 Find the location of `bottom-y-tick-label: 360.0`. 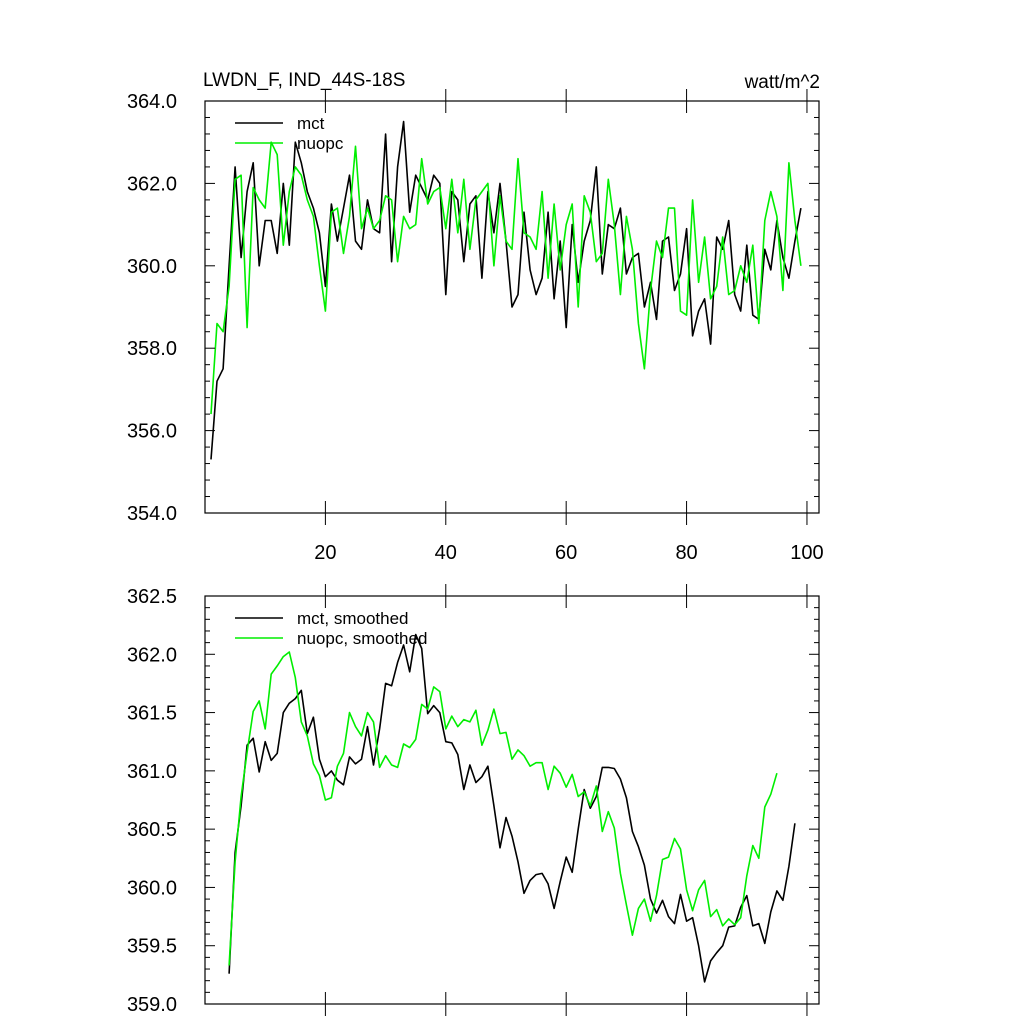

bottom-y-tick-label: 360.0 is located at coordinates (152, 888).